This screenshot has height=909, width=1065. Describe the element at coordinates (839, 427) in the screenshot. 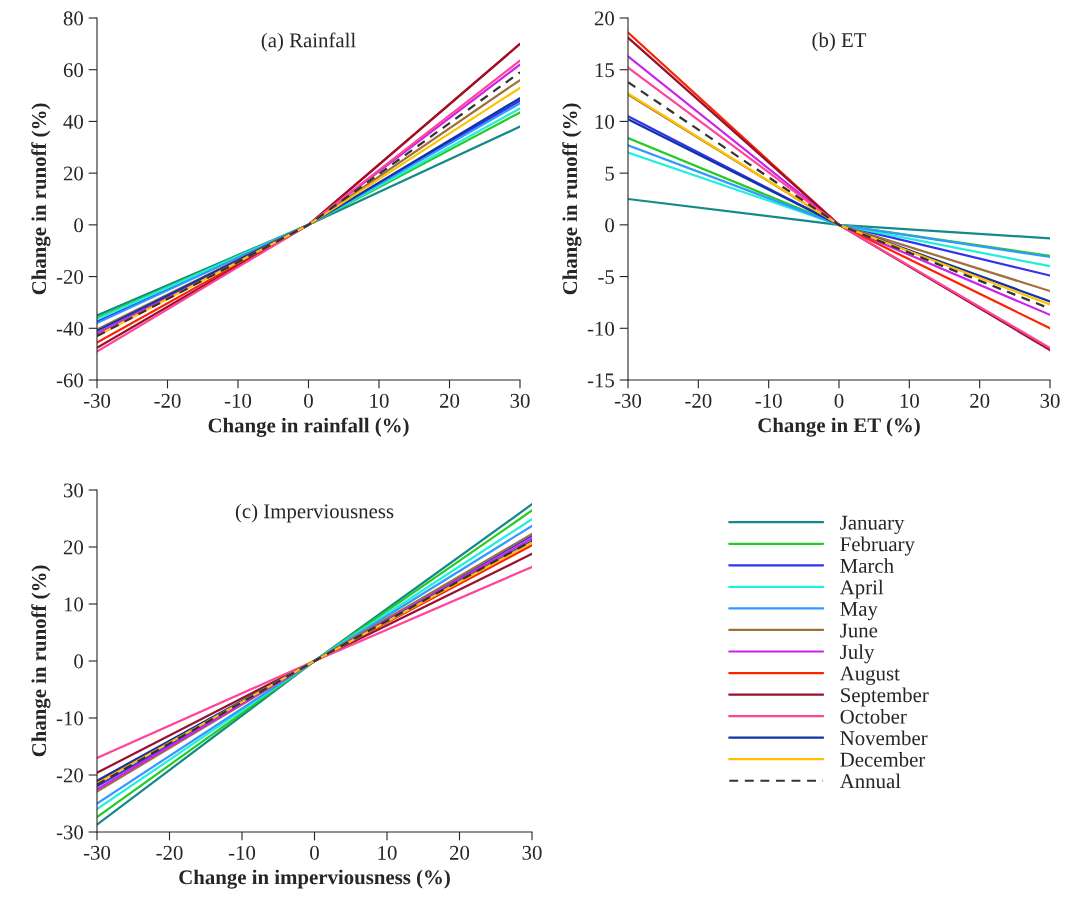

I see `x-axis-title: Change in ET (%)` at that location.